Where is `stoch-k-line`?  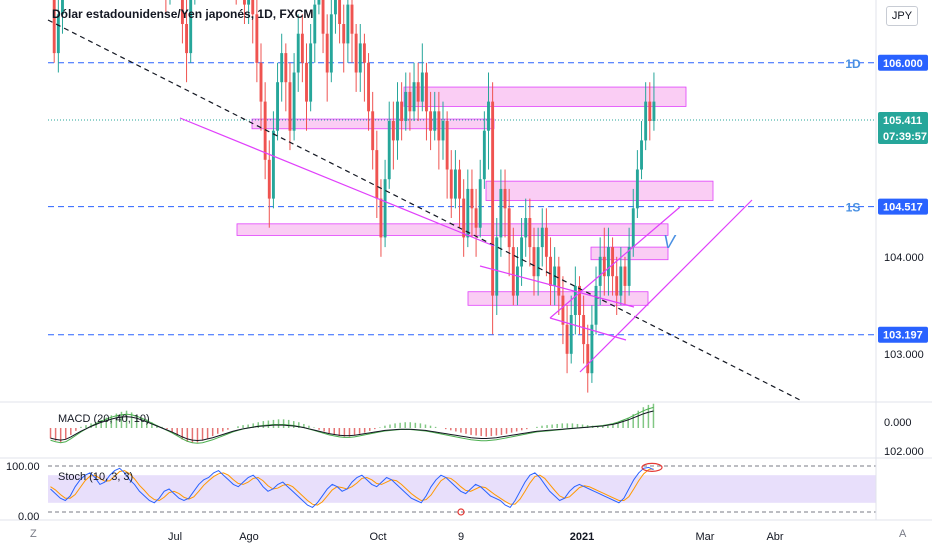 stoch-k-line is located at coordinates (352, 487).